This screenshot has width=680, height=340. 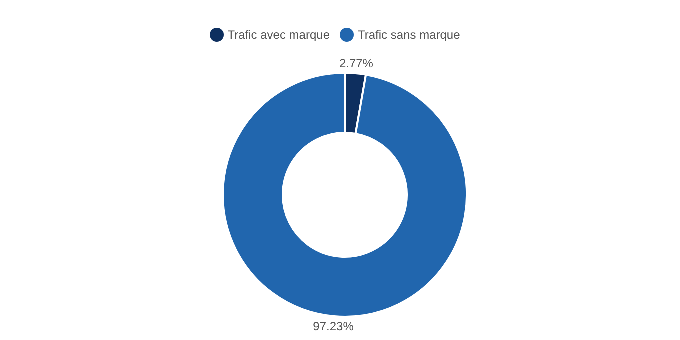 What do you see at coordinates (356, 63) in the screenshot?
I see `data-label: 2.77%` at bounding box center [356, 63].